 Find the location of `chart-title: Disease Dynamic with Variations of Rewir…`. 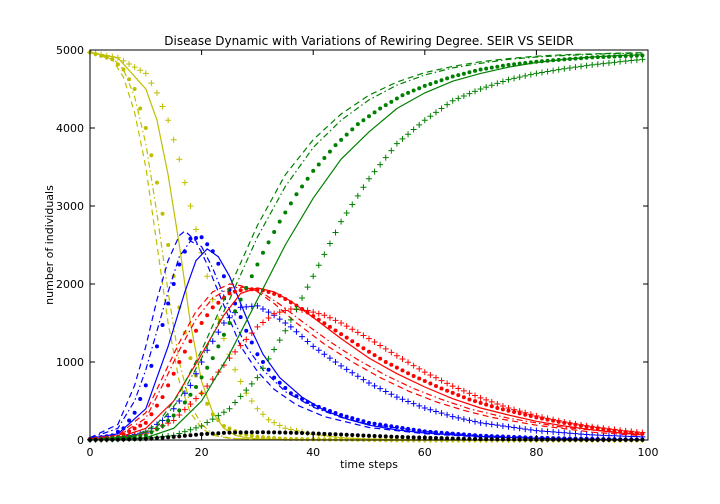

chart-title: Disease Dynamic with Variations of Rewir… is located at coordinates (369, 41).